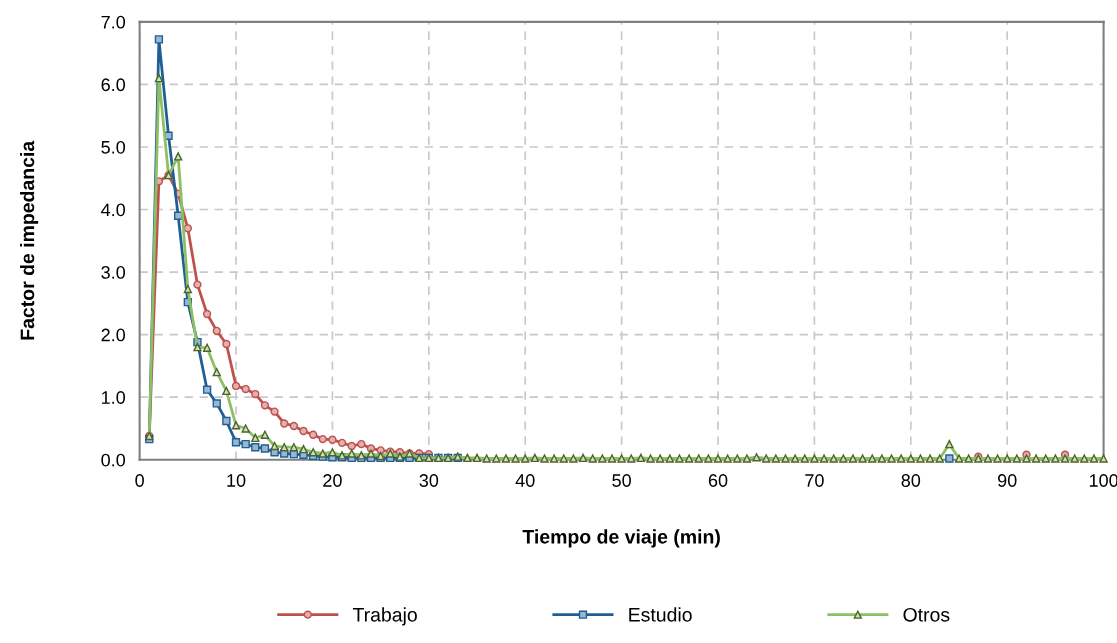 Image resolution: width=1117 pixels, height=643 pixels. Describe the element at coordinates (1103, 480) in the screenshot. I see `x-tick-label: 100` at that location.